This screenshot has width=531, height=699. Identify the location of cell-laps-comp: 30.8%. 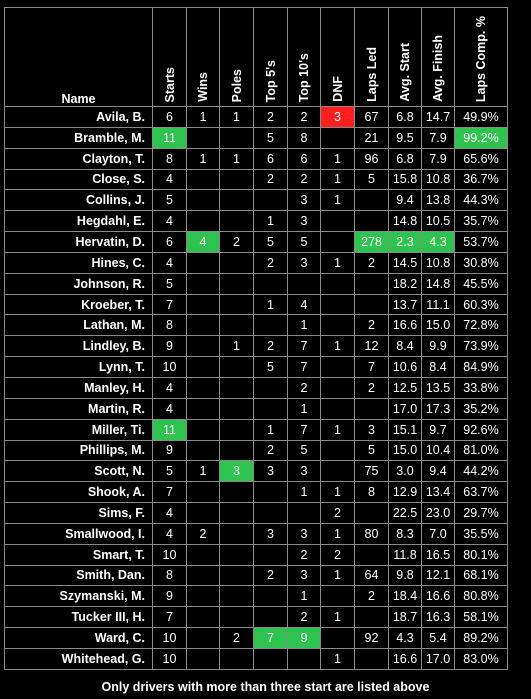
(481, 262).